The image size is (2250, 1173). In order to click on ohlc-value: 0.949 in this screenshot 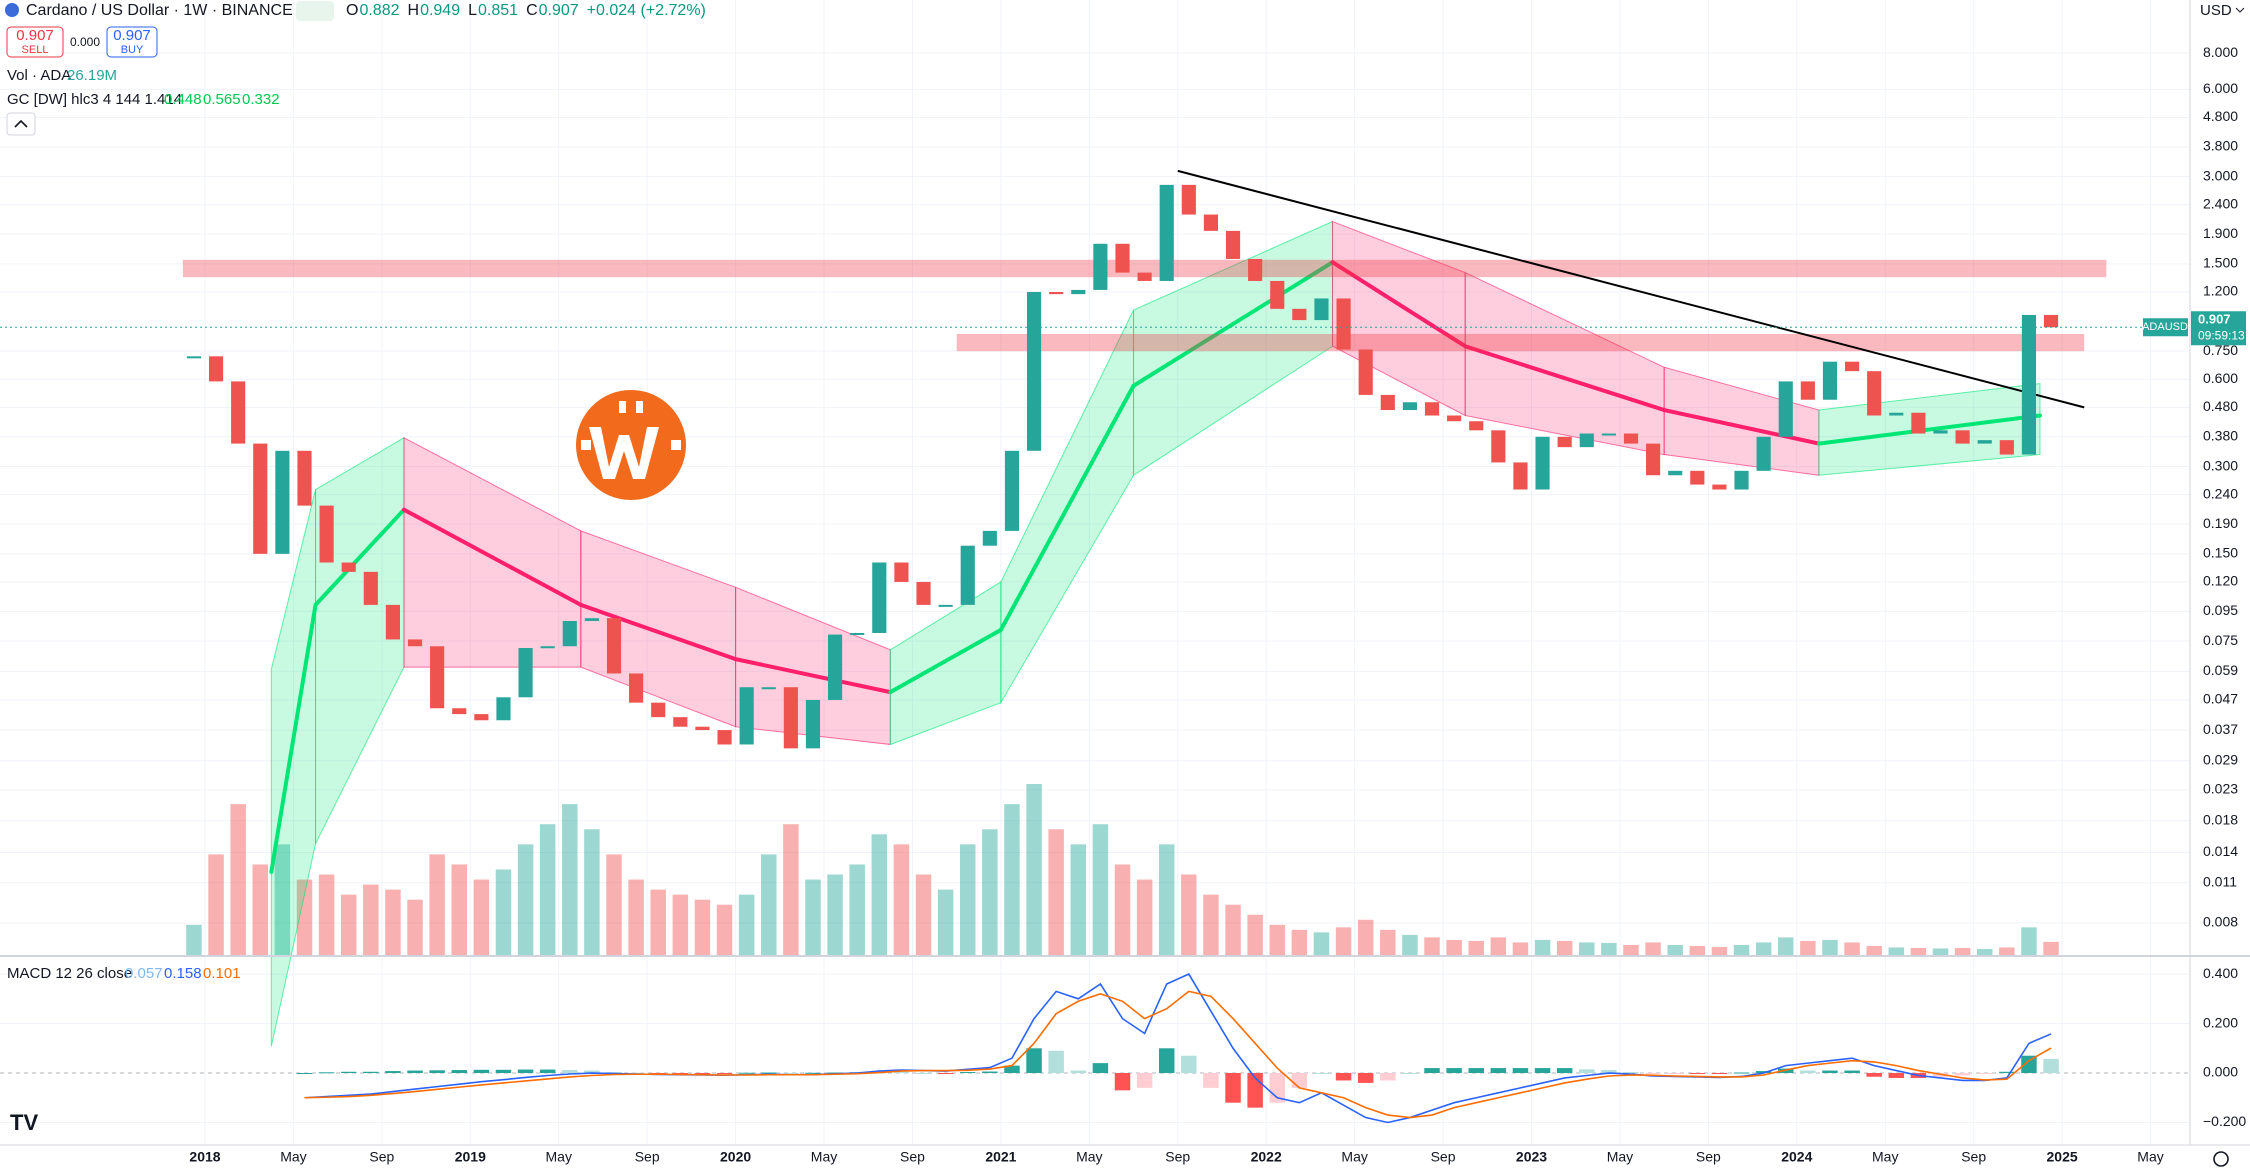, I will do `click(440, 10)`.